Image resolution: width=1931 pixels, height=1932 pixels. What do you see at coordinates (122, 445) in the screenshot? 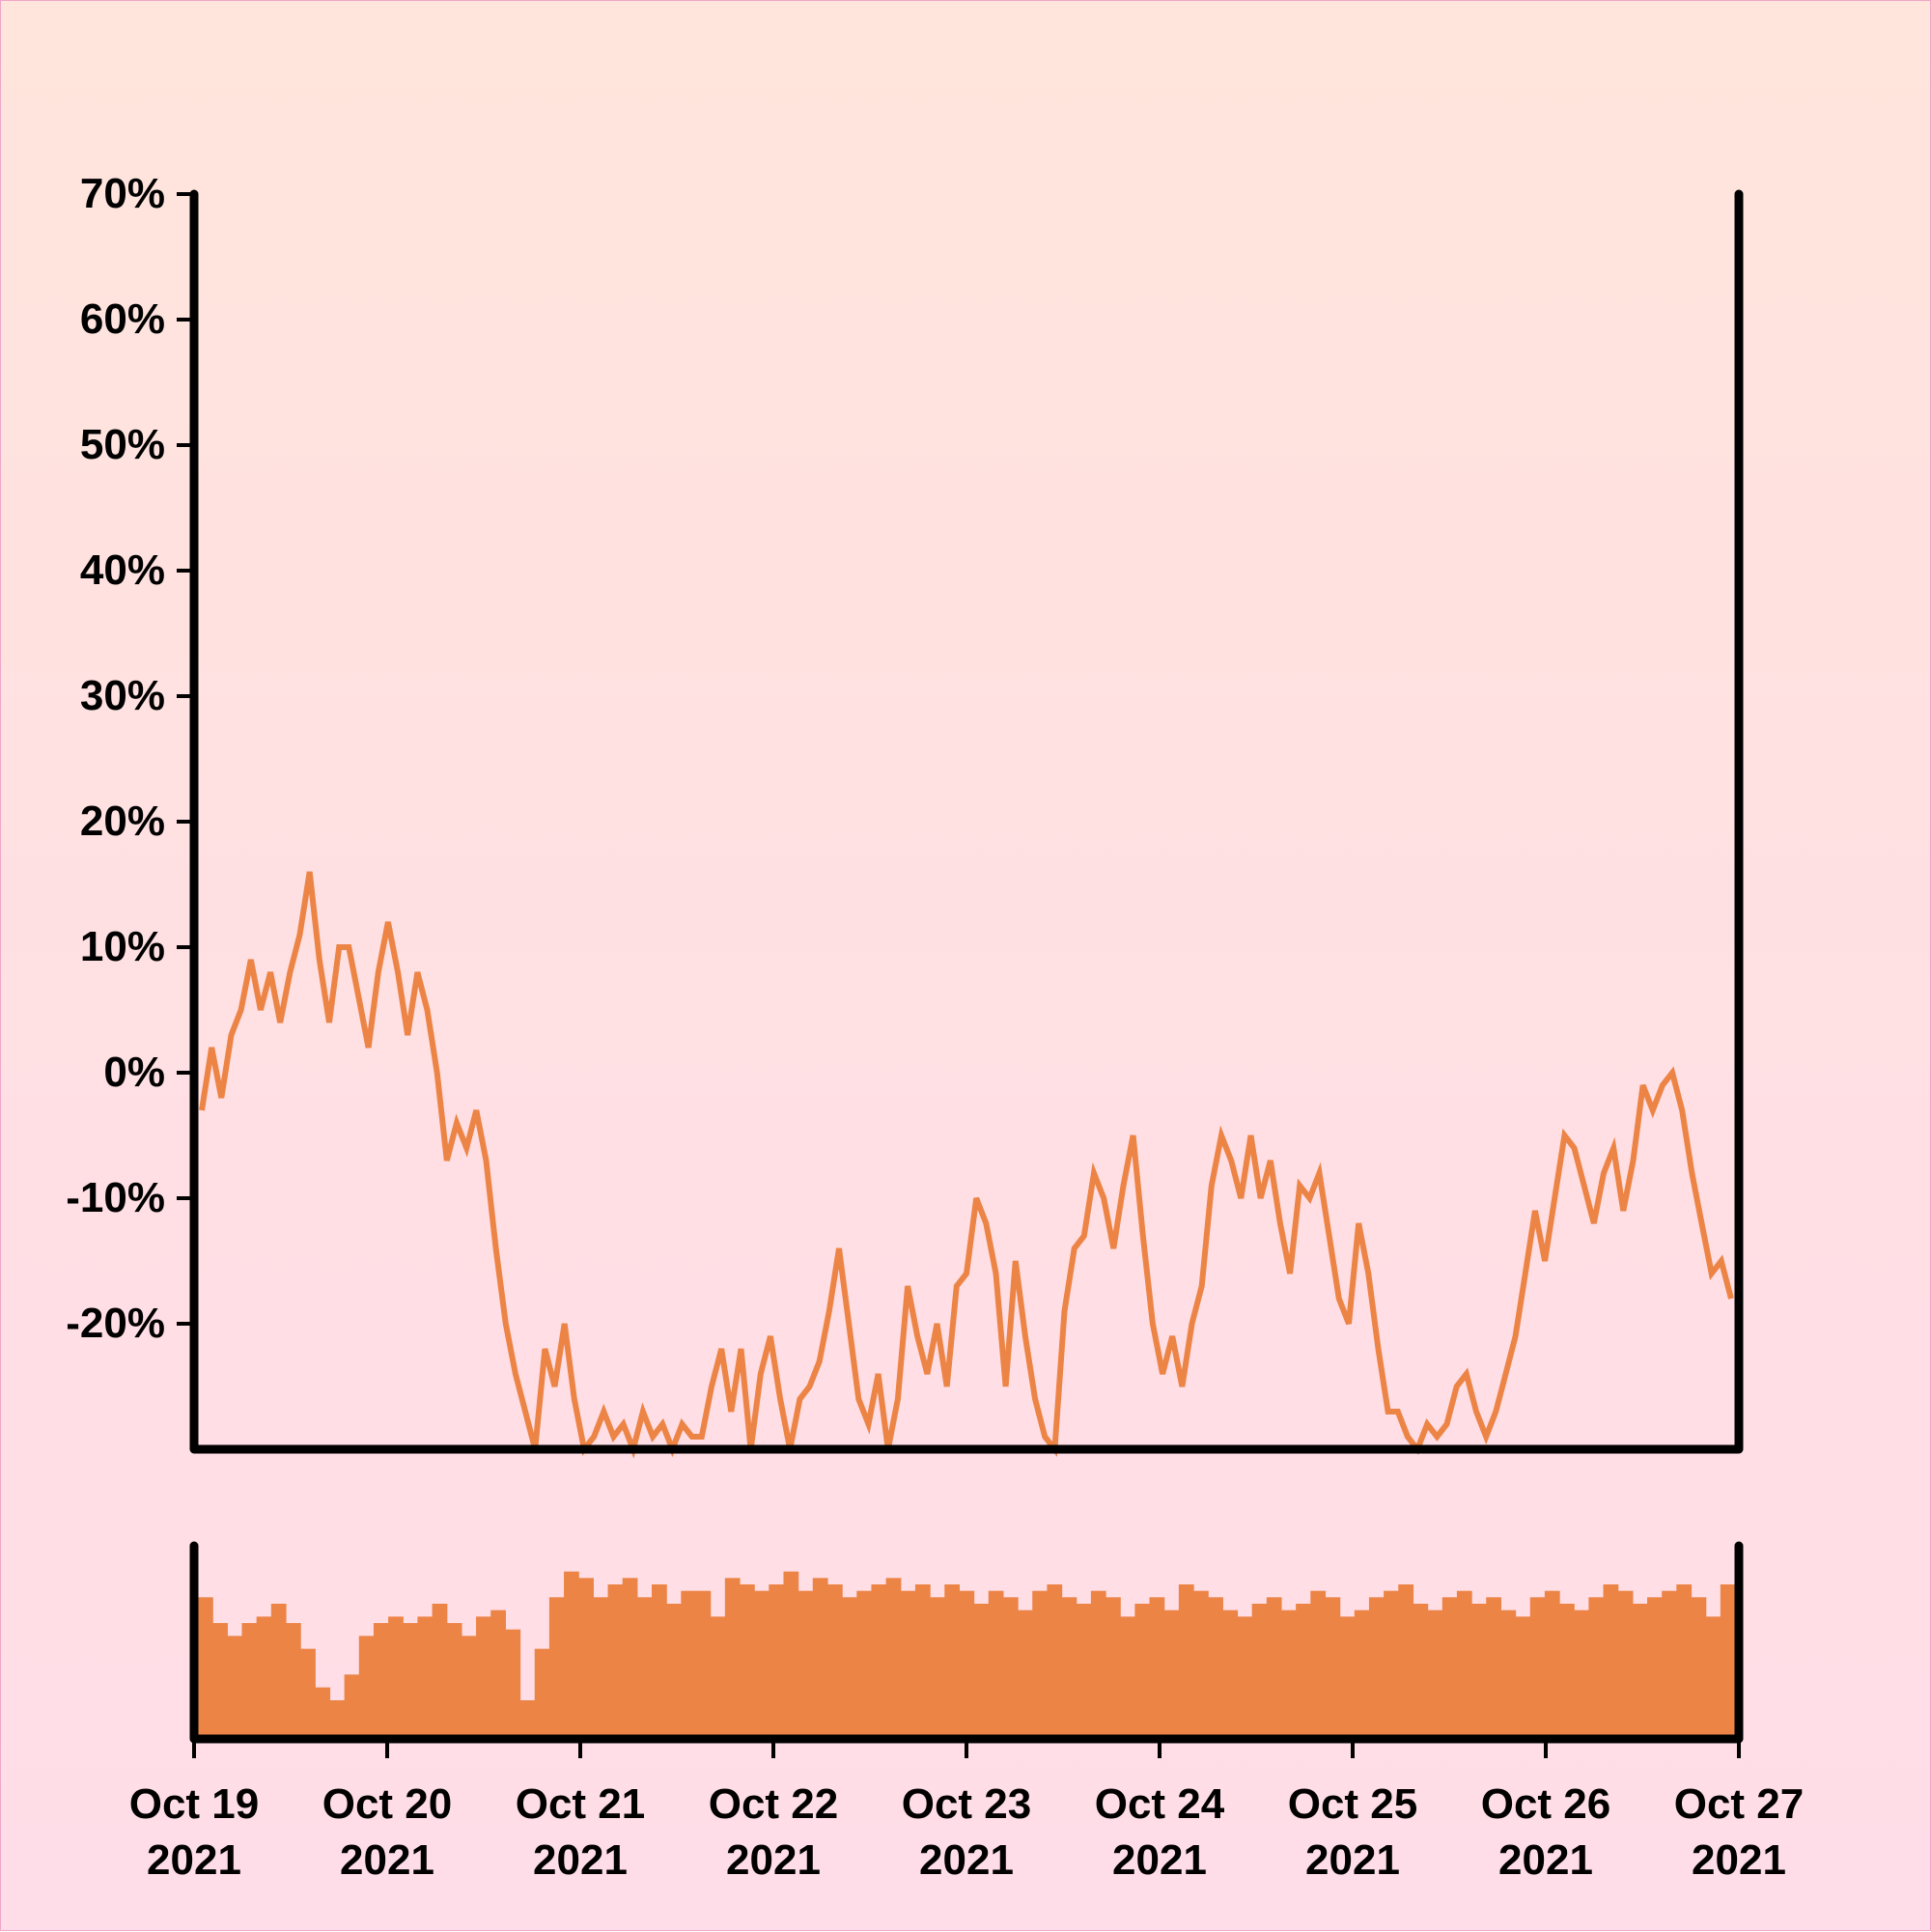
I see `y-tick-label-2: 50%` at bounding box center [122, 445].